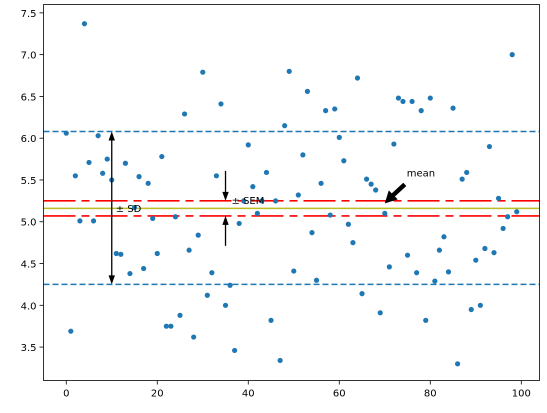 Image resolution: width=547 pixels, height=413 pixels. Describe the element at coordinates (521, 394) in the screenshot. I see `x-tick-label: 100` at that location.